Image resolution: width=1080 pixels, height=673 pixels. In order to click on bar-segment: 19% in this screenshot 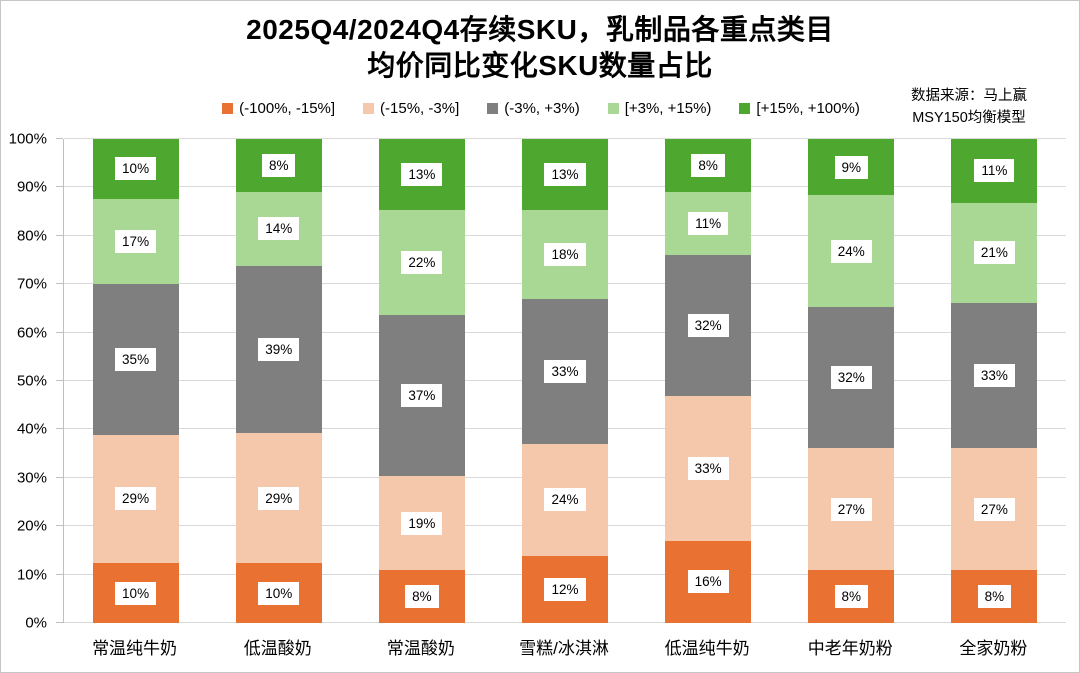, I will do `click(421, 523)`.